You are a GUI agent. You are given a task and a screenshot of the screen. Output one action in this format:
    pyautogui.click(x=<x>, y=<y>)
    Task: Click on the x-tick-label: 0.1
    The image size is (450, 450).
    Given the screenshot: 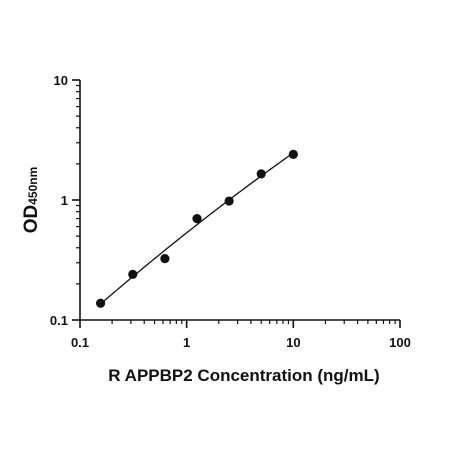 What is the action you would take?
    pyautogui.click(x=80, y=342)
    